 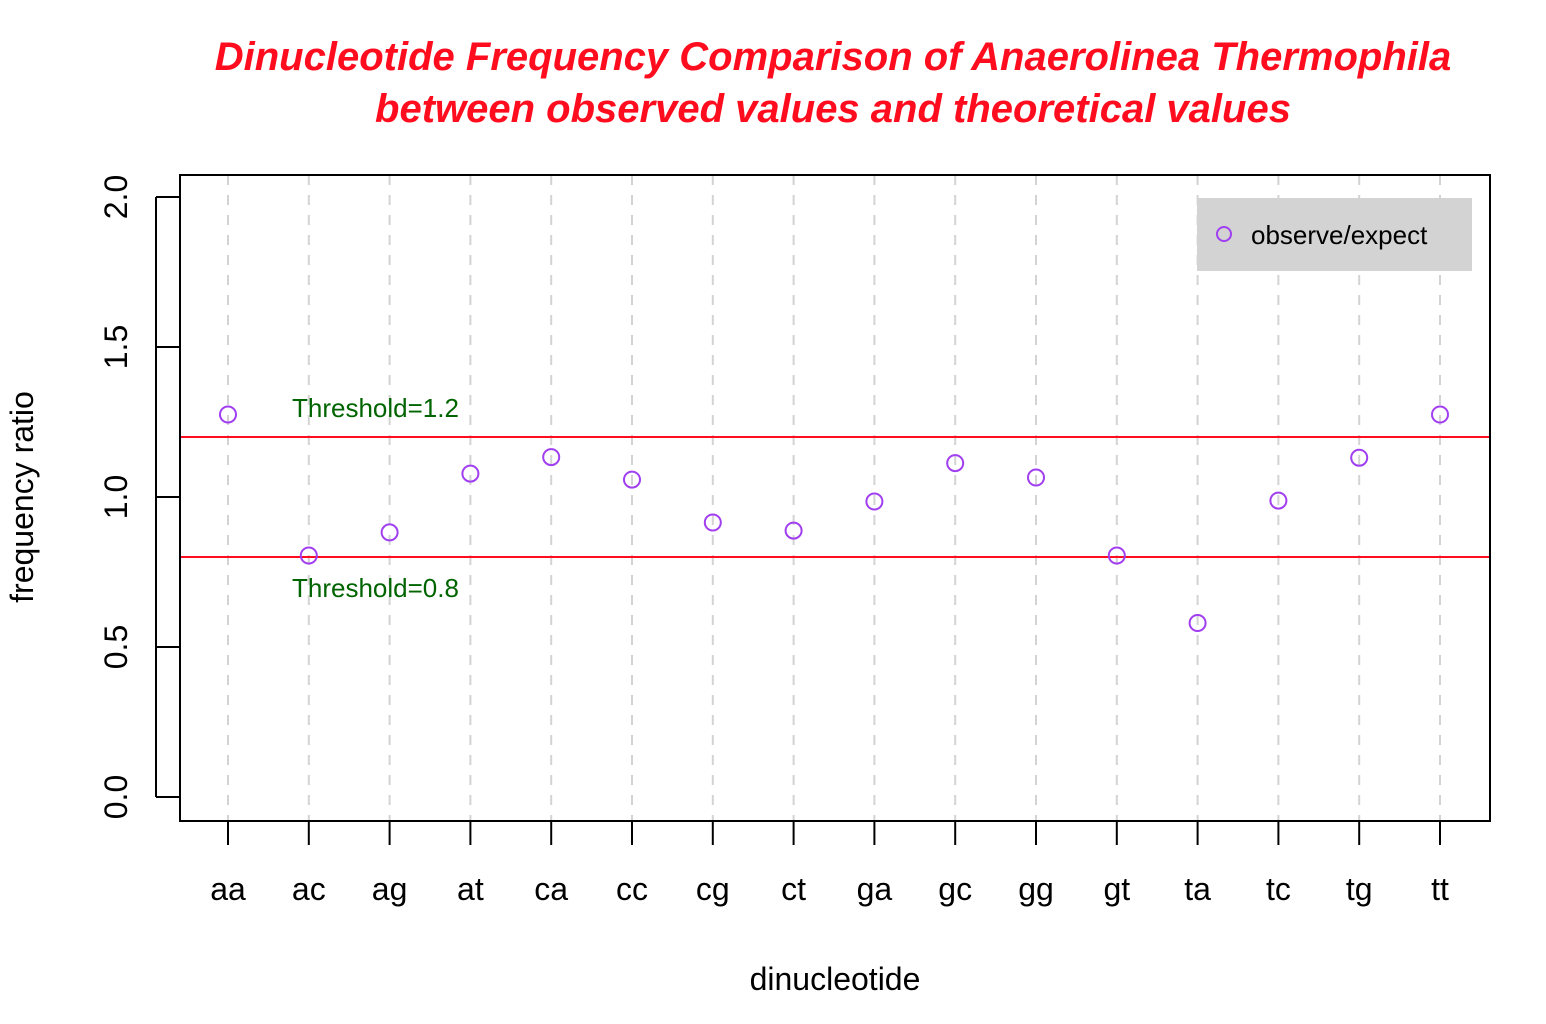 What do you see at coordinates (793, 889) in the screenshot?
I see `x-tick-label-ct: ct` at bounding box center [793, 889].